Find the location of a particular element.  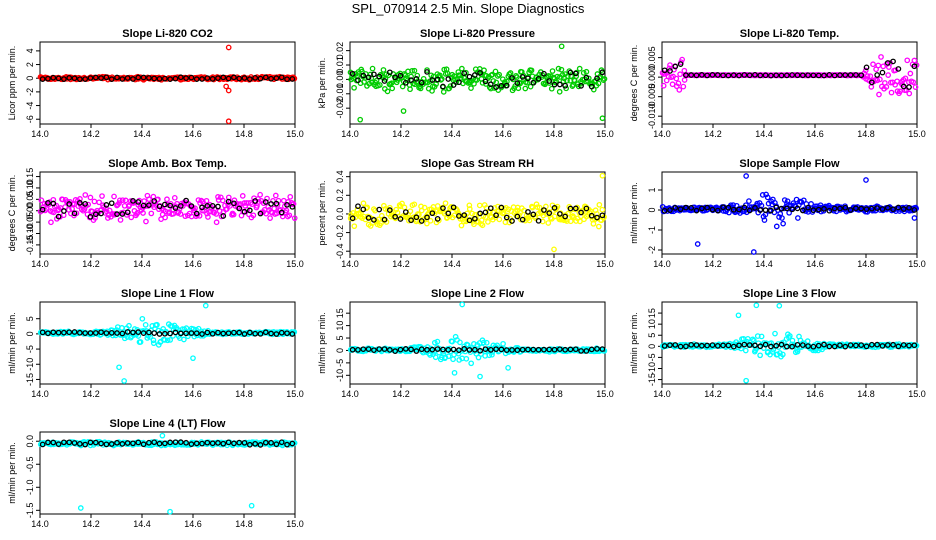

y-tick-label: 0.005 is located at coordinates (652, 57).